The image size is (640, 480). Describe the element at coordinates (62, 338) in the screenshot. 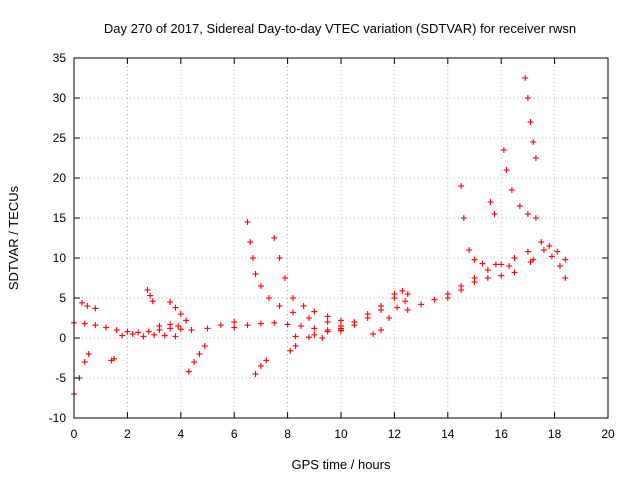

I see `y-tick-label: 0` at that location.